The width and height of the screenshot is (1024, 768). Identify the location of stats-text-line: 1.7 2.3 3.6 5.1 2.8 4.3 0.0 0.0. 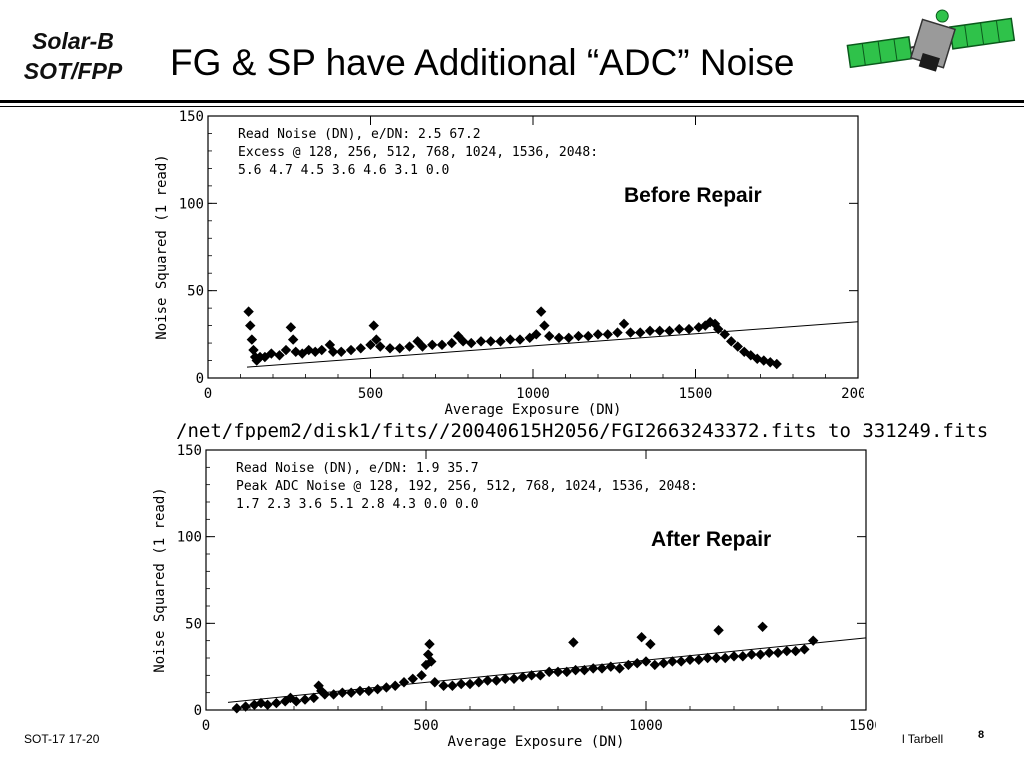
(357, 504).